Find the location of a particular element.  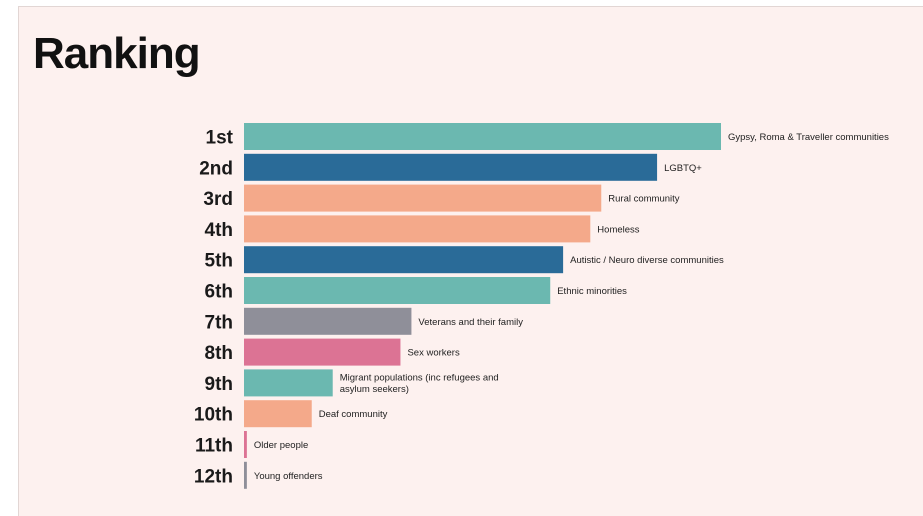

rank-label: 11th is located at coordinates (214, 446).